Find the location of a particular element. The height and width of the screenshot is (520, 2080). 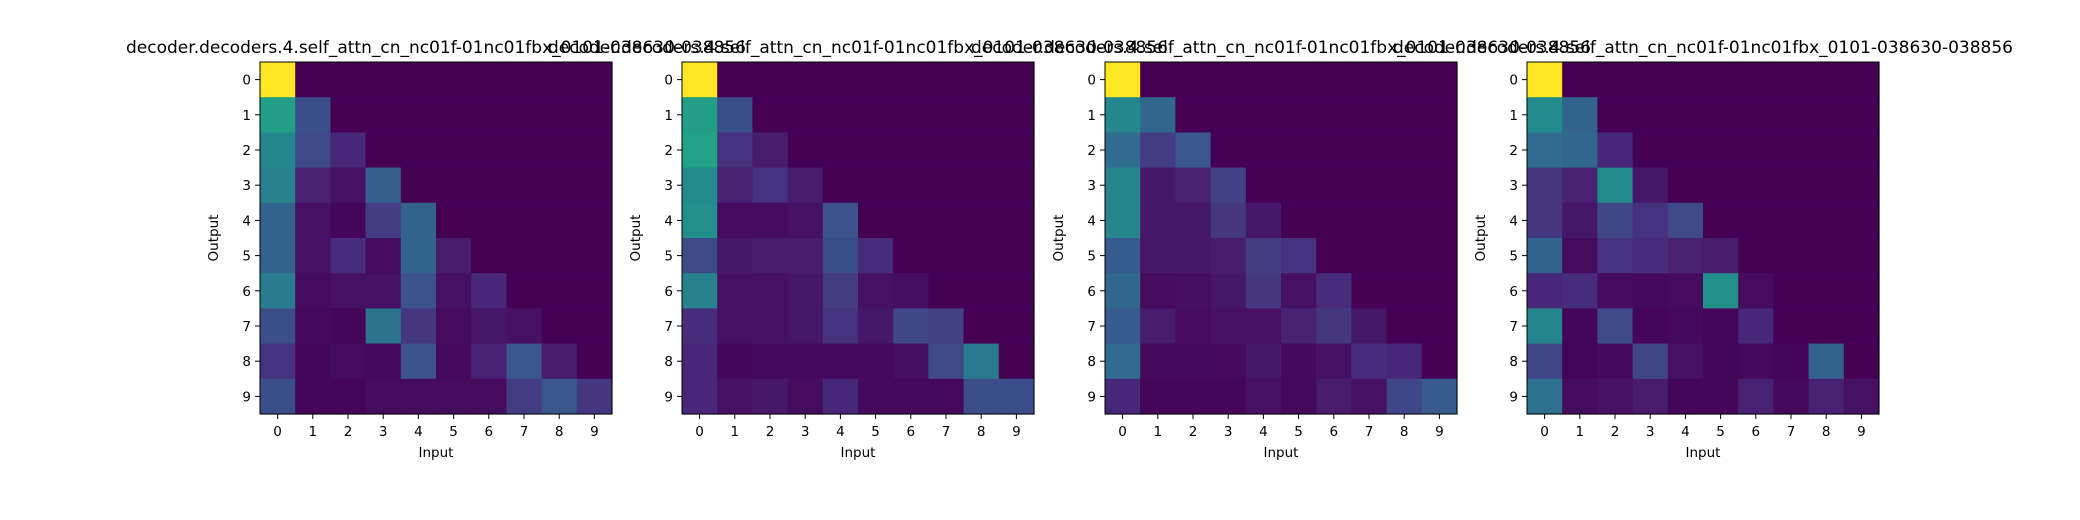

y-axis-label: Output is located at coordinates (214, 238).